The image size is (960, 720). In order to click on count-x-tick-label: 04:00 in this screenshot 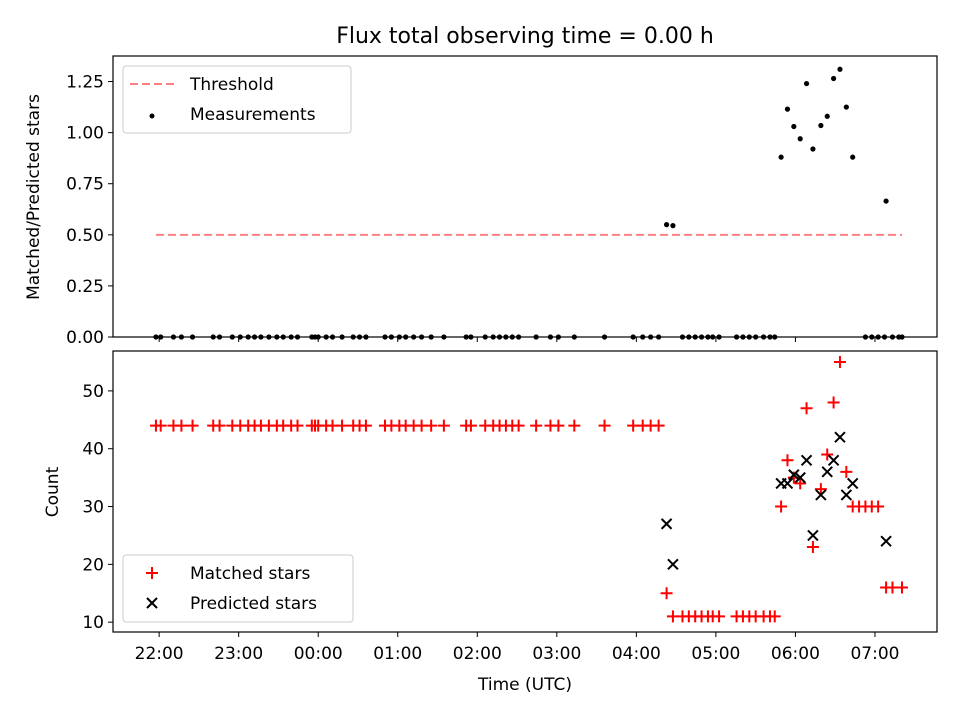, I will do `click(636, 654)`.